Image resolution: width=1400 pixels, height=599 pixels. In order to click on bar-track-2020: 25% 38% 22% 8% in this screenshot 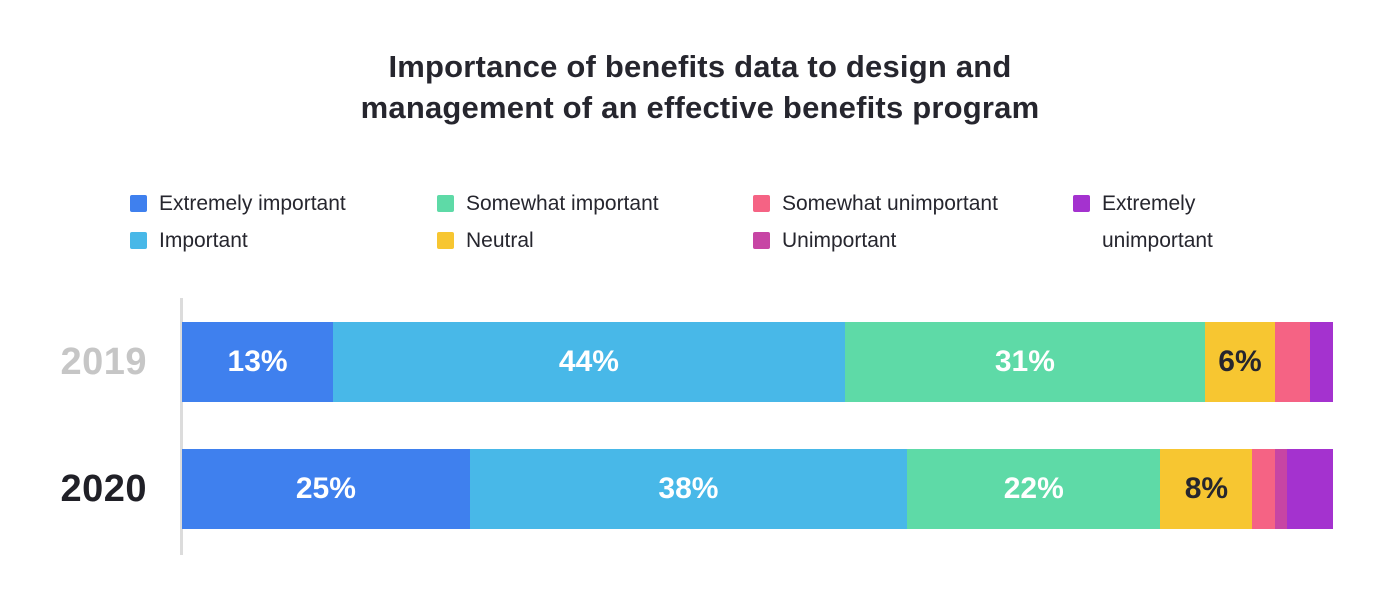, I will do `click(757, 489)`.